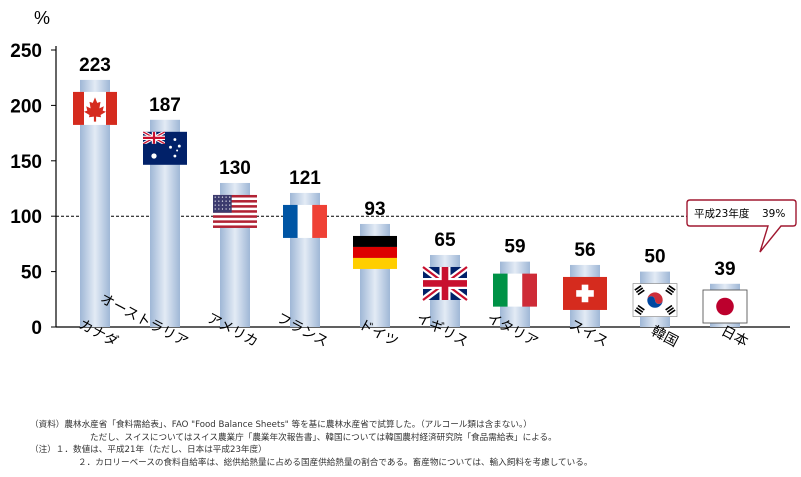 The height and width of the screenshot is (477, 801). Describe the element at coordinates (445, 240) in the screenshot. I see `value-label-5: 65` at that location.